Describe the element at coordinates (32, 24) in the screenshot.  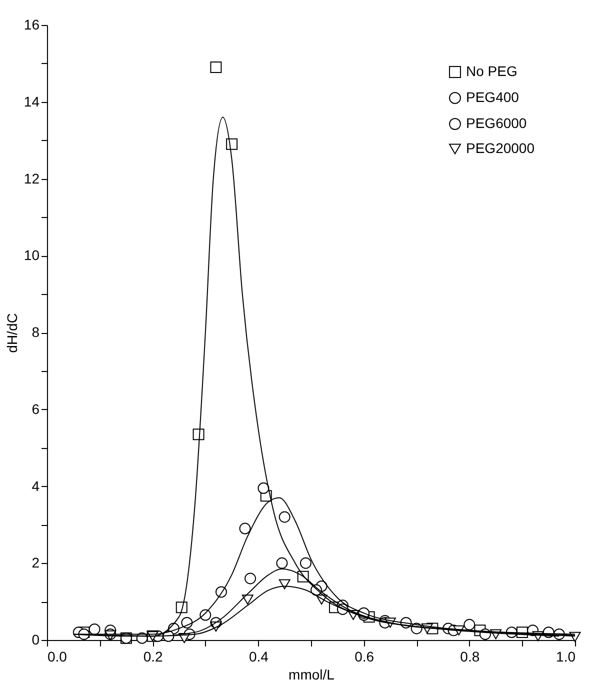
I see `y-tick-label: 16` at that location.